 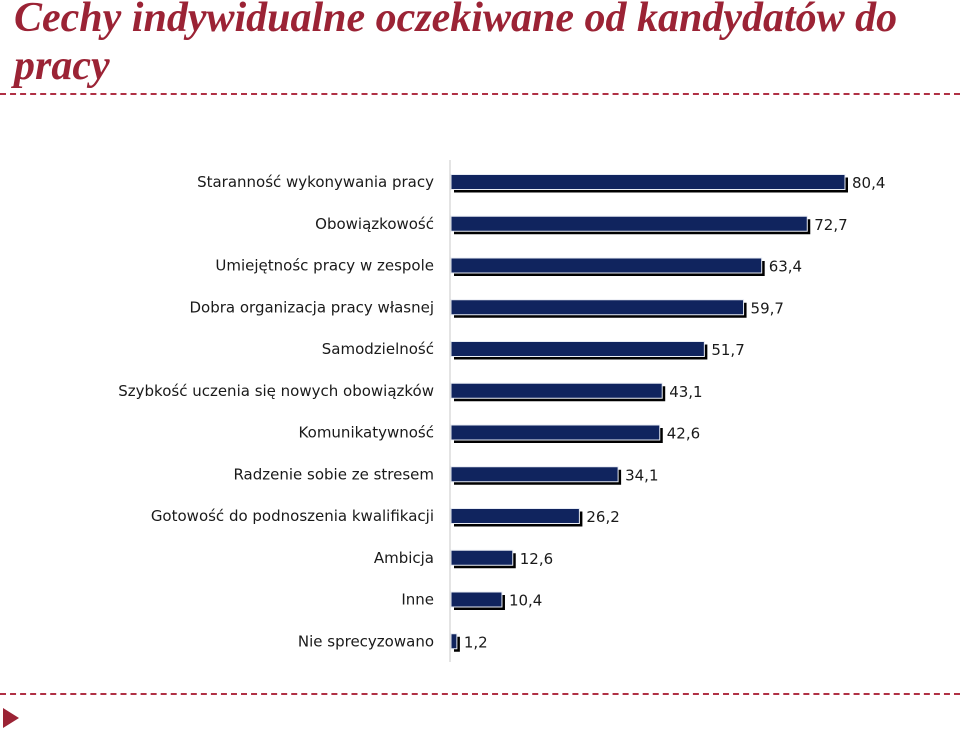 What do you see at coordinates (767, 308) in the screenshot?
I see `value-label: 59,7` at bounding box center [767, 308].